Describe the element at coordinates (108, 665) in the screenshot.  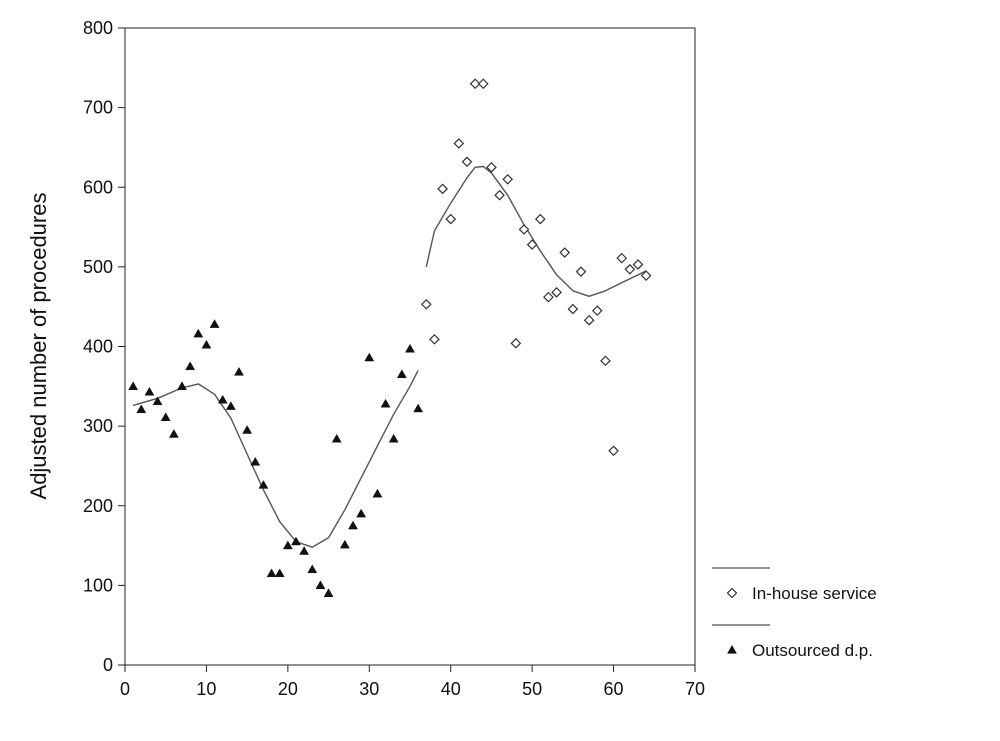
I see `y-tick-label: 0` at that location.